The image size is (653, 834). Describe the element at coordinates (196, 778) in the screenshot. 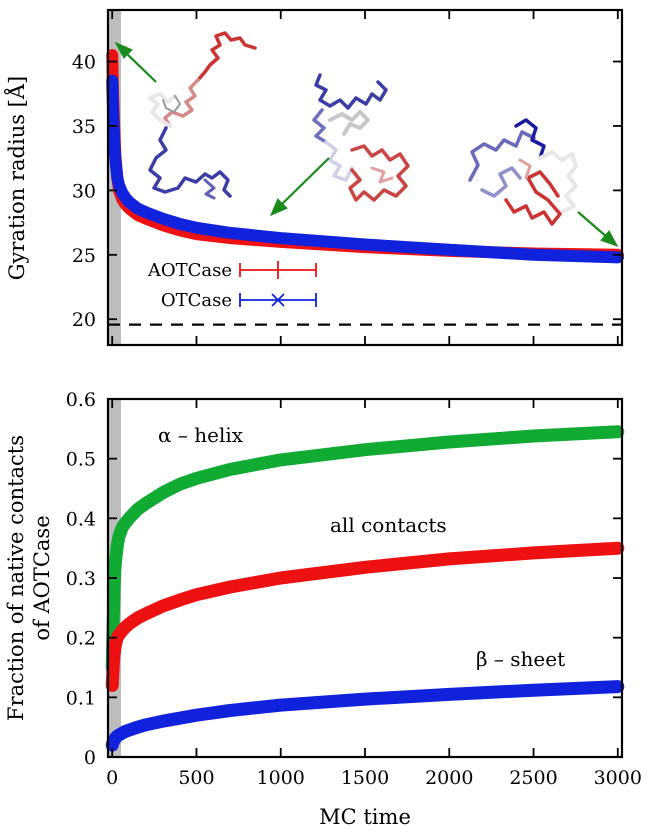

I see `xtick-label-500: 500` at that location.